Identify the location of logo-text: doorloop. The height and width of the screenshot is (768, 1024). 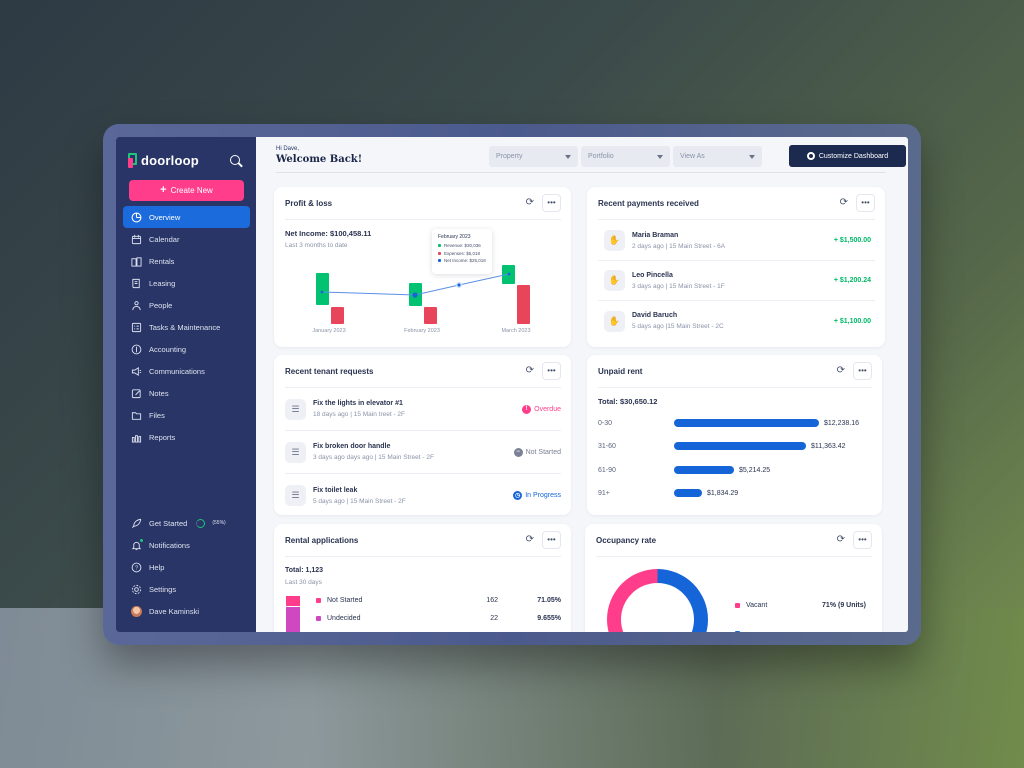
(170, 160).